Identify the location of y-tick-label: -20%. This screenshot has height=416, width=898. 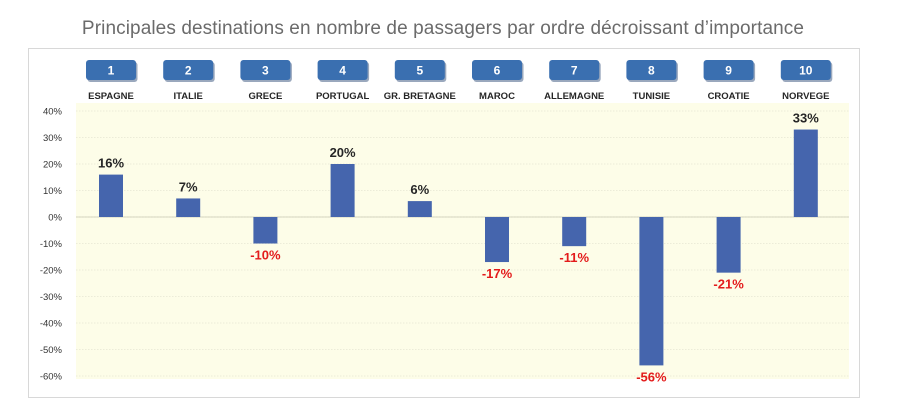
(51, 271).